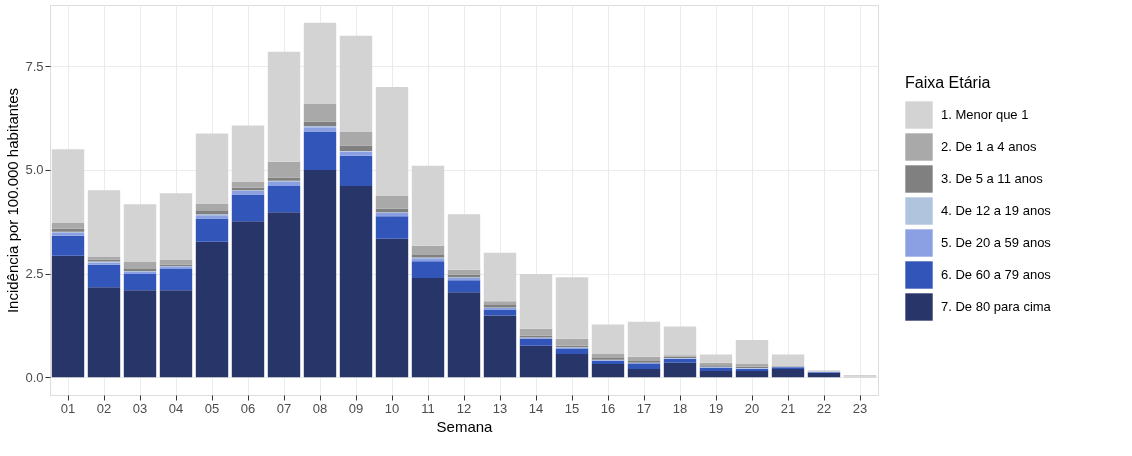 Image resolution: width=1132 pixels, height=456 pixels. I want to click on x-tick-label: 16, so click(608, 408).